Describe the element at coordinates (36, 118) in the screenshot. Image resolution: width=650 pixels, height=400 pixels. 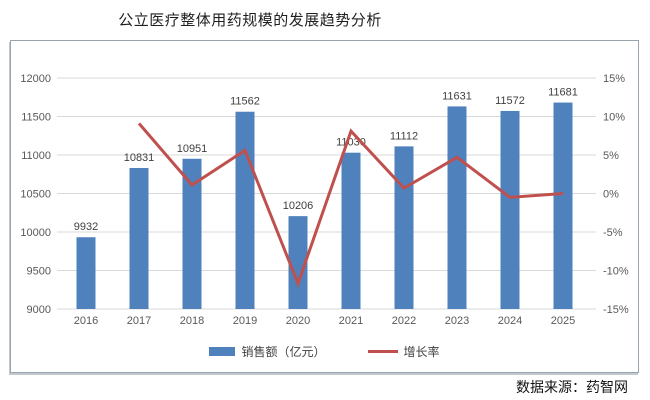
I see `y-axis-left-label: 11500` at that location.